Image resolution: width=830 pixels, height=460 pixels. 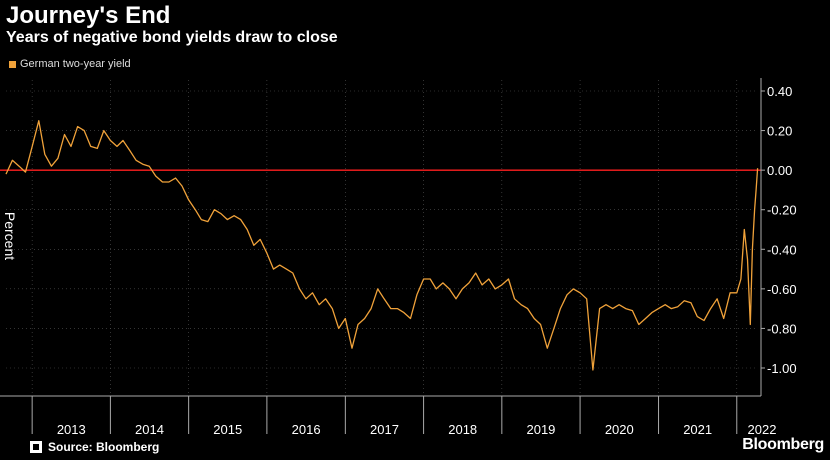 I want to click on source-icon, so click(x=36, y=447).